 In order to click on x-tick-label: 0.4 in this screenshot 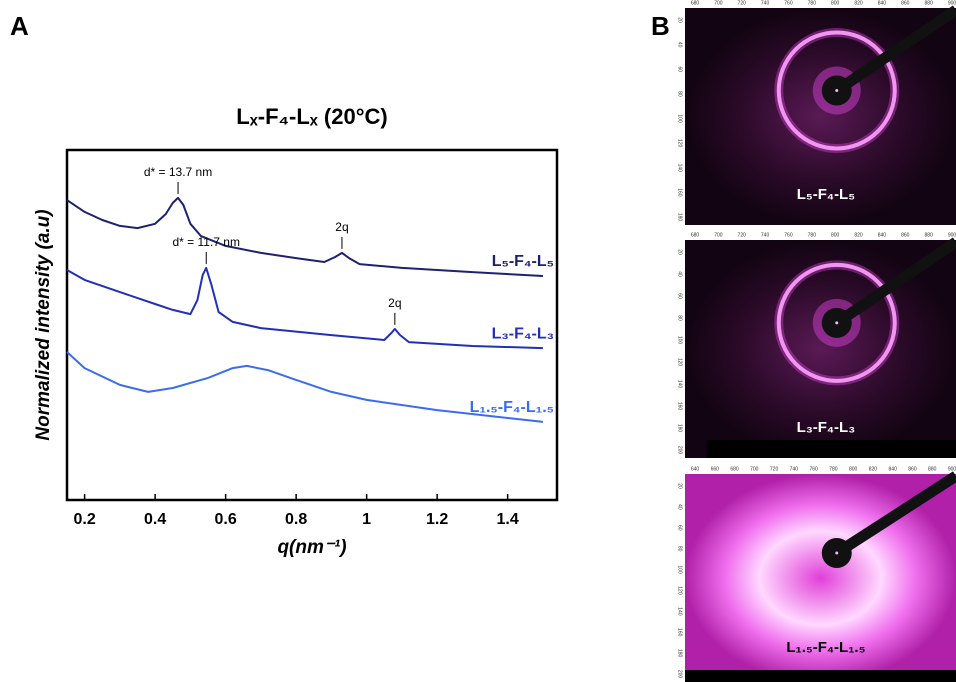, I will do `click(155, 519)`.